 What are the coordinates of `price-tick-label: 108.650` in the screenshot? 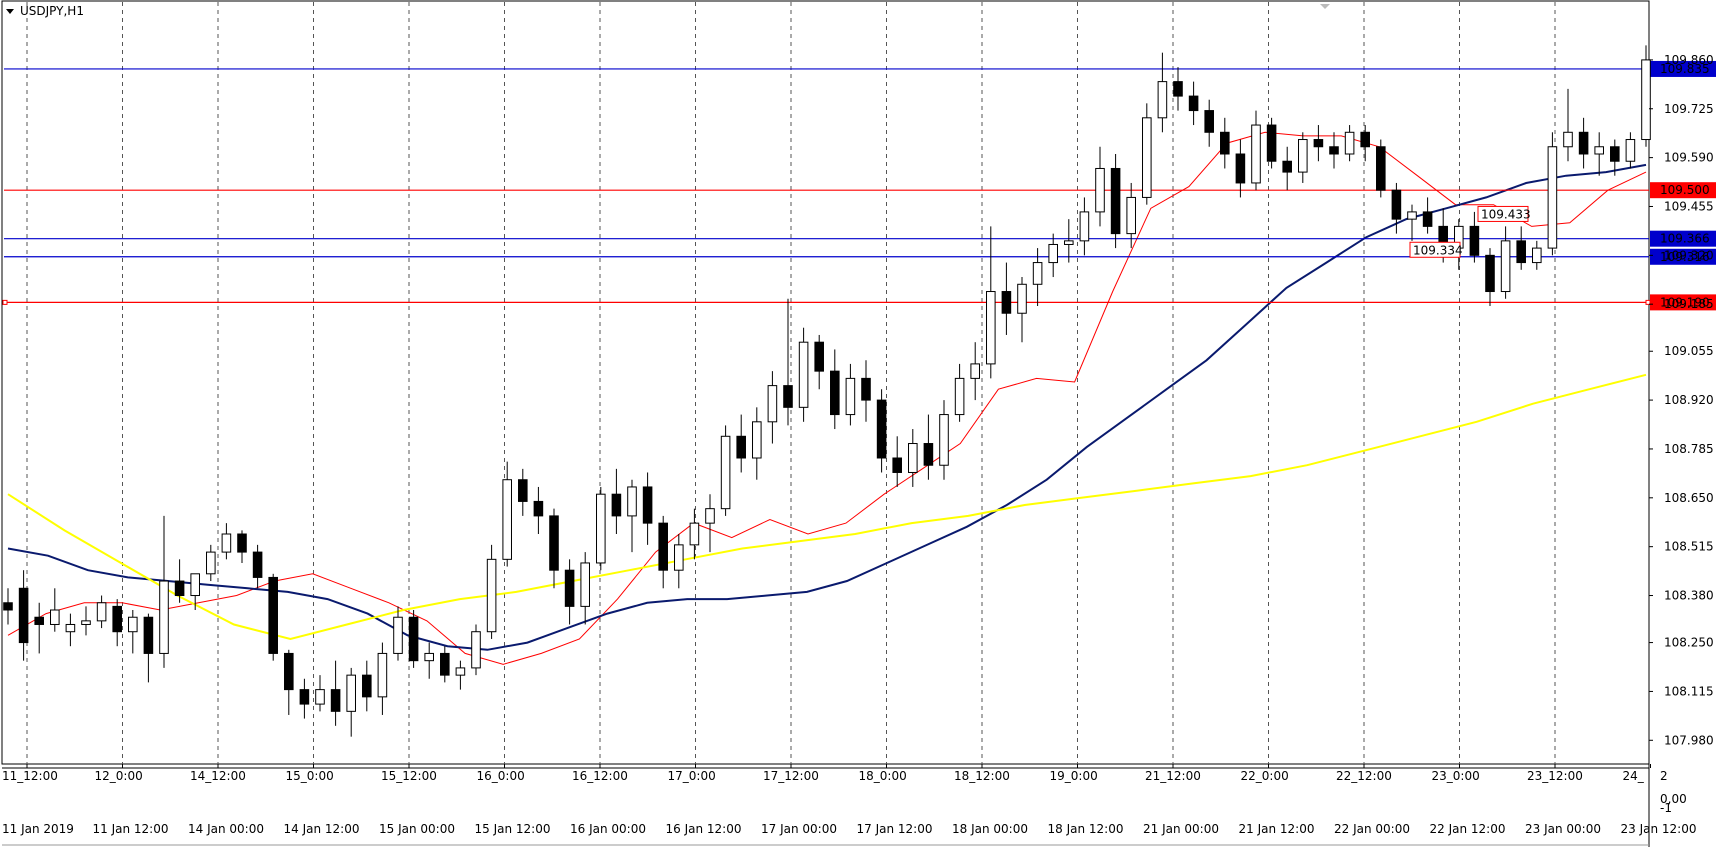 It's located at (1689, 498).